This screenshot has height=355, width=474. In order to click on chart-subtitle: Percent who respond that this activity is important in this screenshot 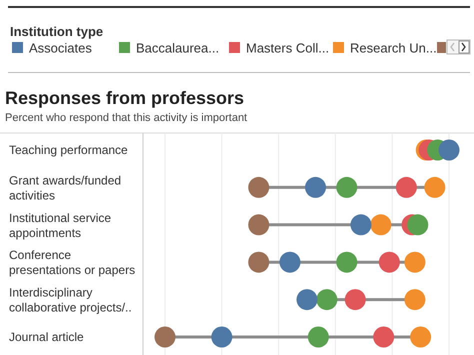, I will do `click(126, 118)`.